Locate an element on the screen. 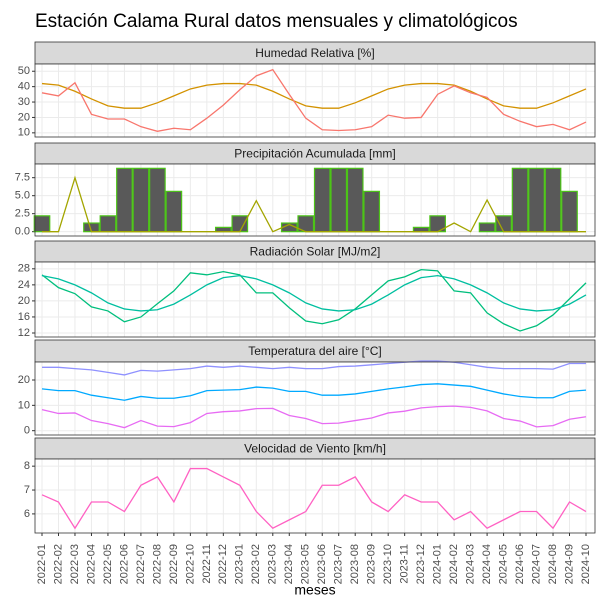  x-tick-label: 2024-08 is located at coordinates (553, 564).